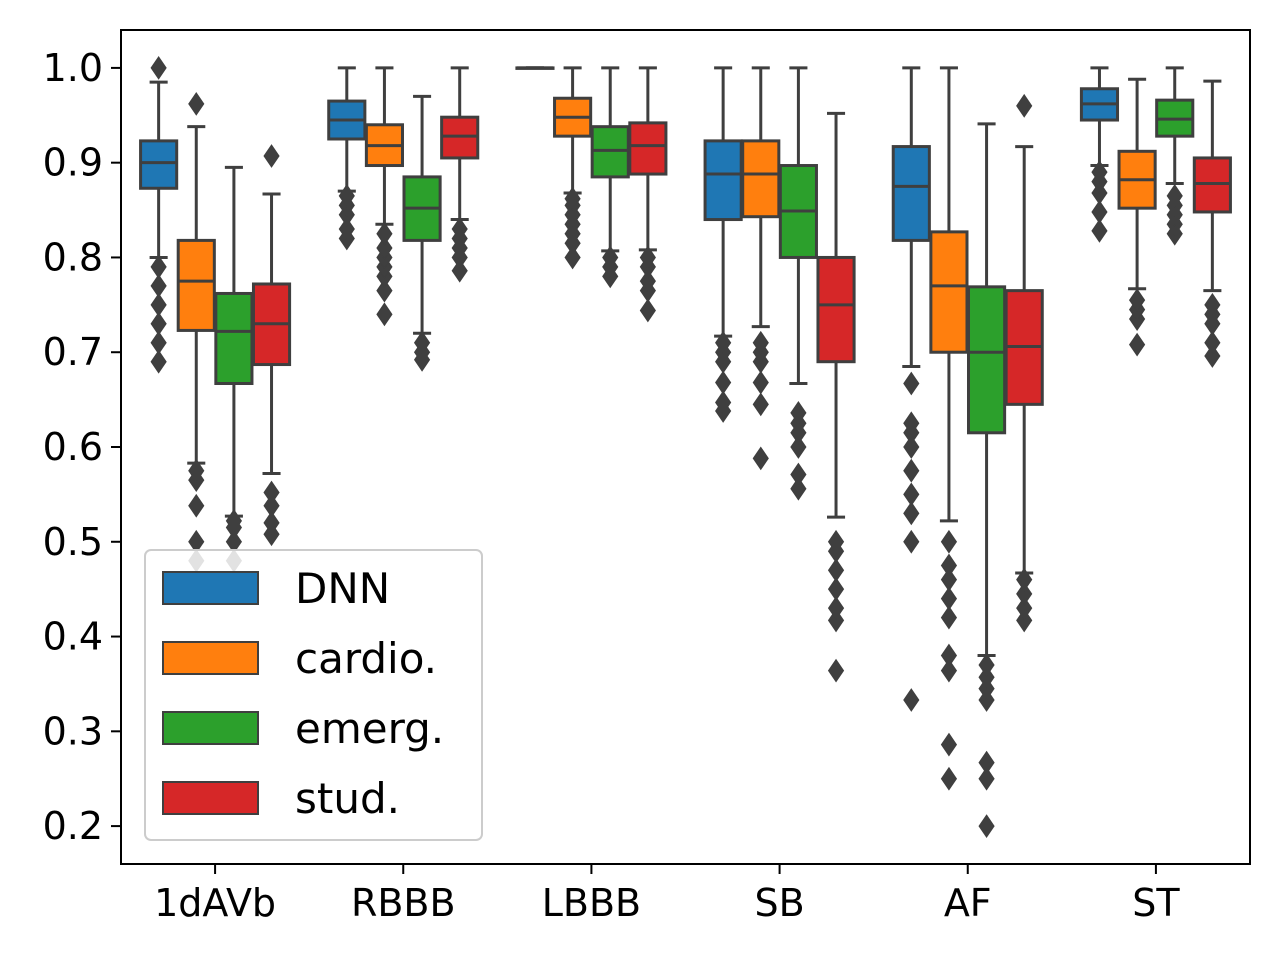  What do you see at coordinates (73, 352) in the screenshot?
I see `y-tick-label: 0.7` at bounding box center [73, 352].